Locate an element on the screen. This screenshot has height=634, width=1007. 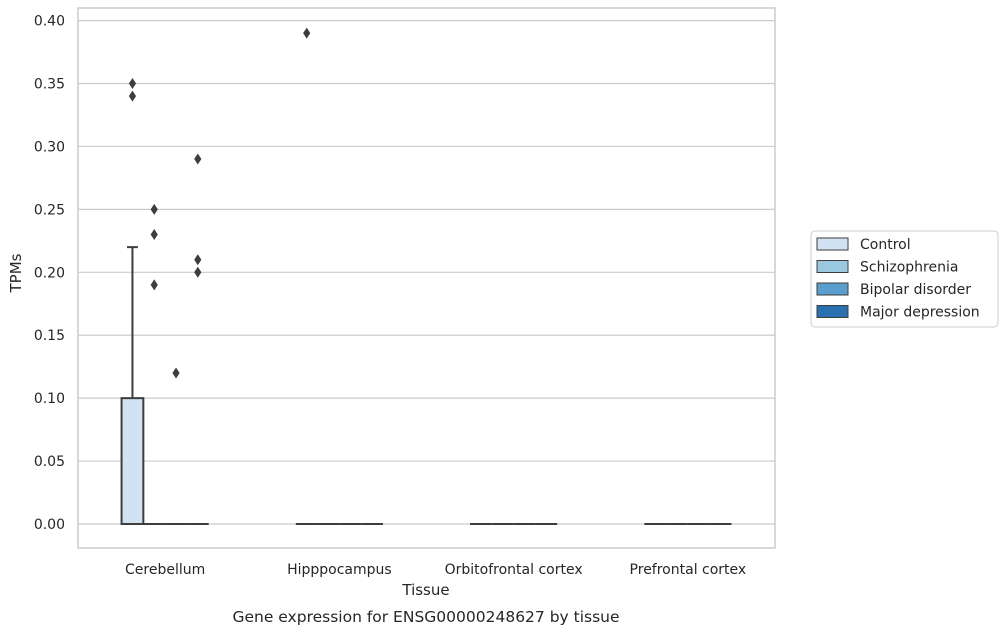
y-tick-label: 0.35 is located at coordinates (49, 85).